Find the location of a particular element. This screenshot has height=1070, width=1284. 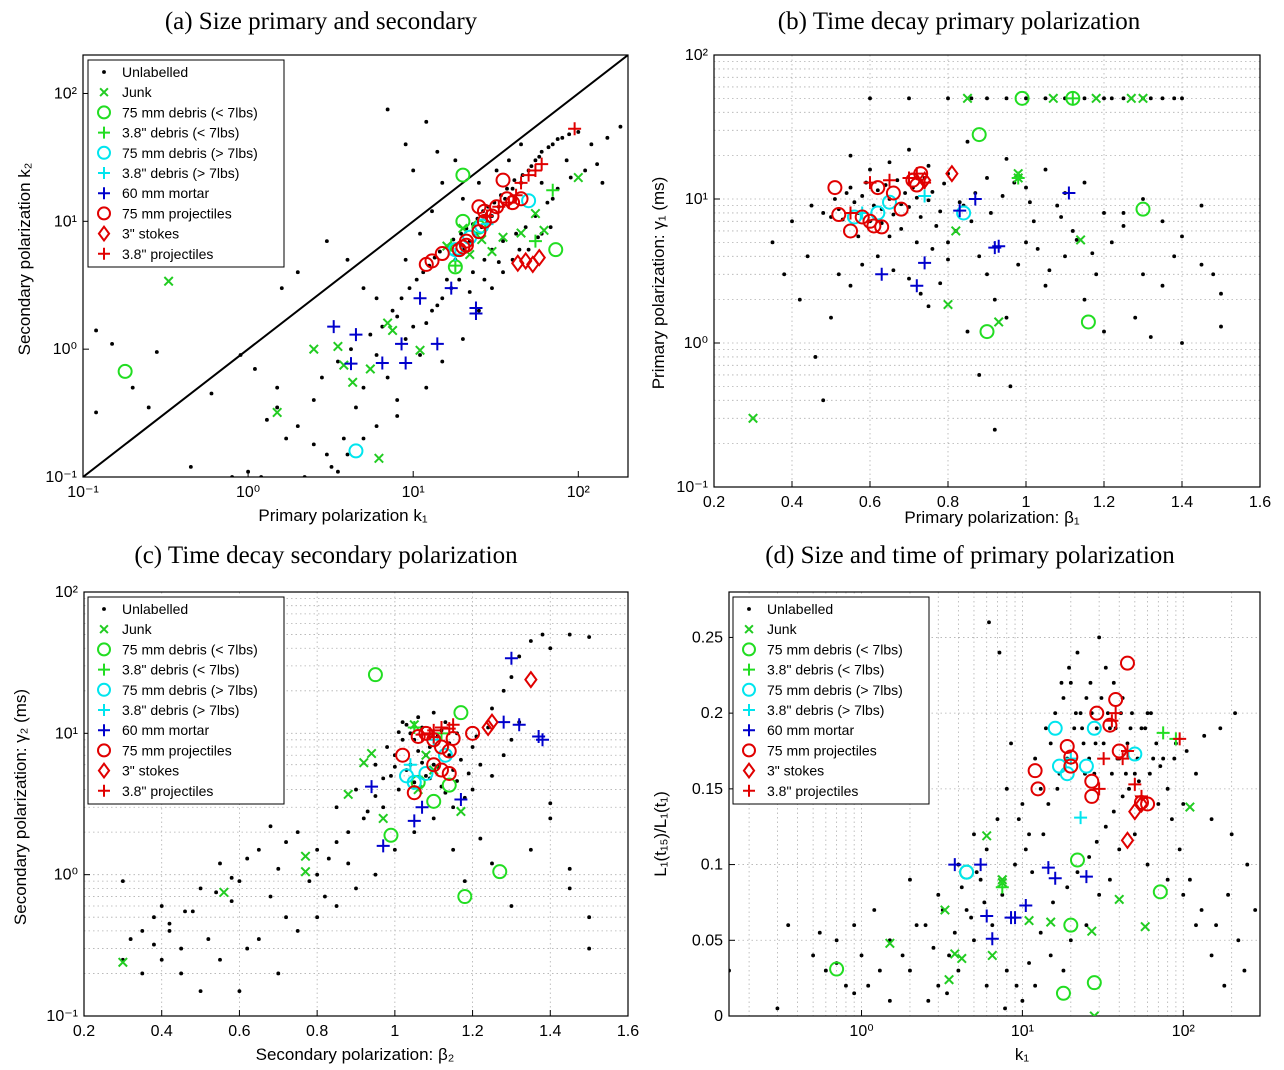

panel-a-ylabel: Secondary polarization k₂ is located at coordinates (24, 259).